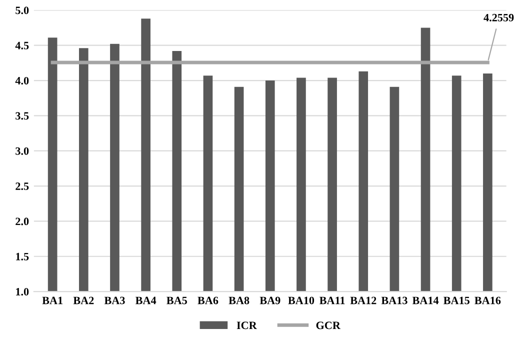 Image resolution: width=522 pixels, height=339 pixels. I want to click on y-tick-label: 4.0, so click(22, 80).